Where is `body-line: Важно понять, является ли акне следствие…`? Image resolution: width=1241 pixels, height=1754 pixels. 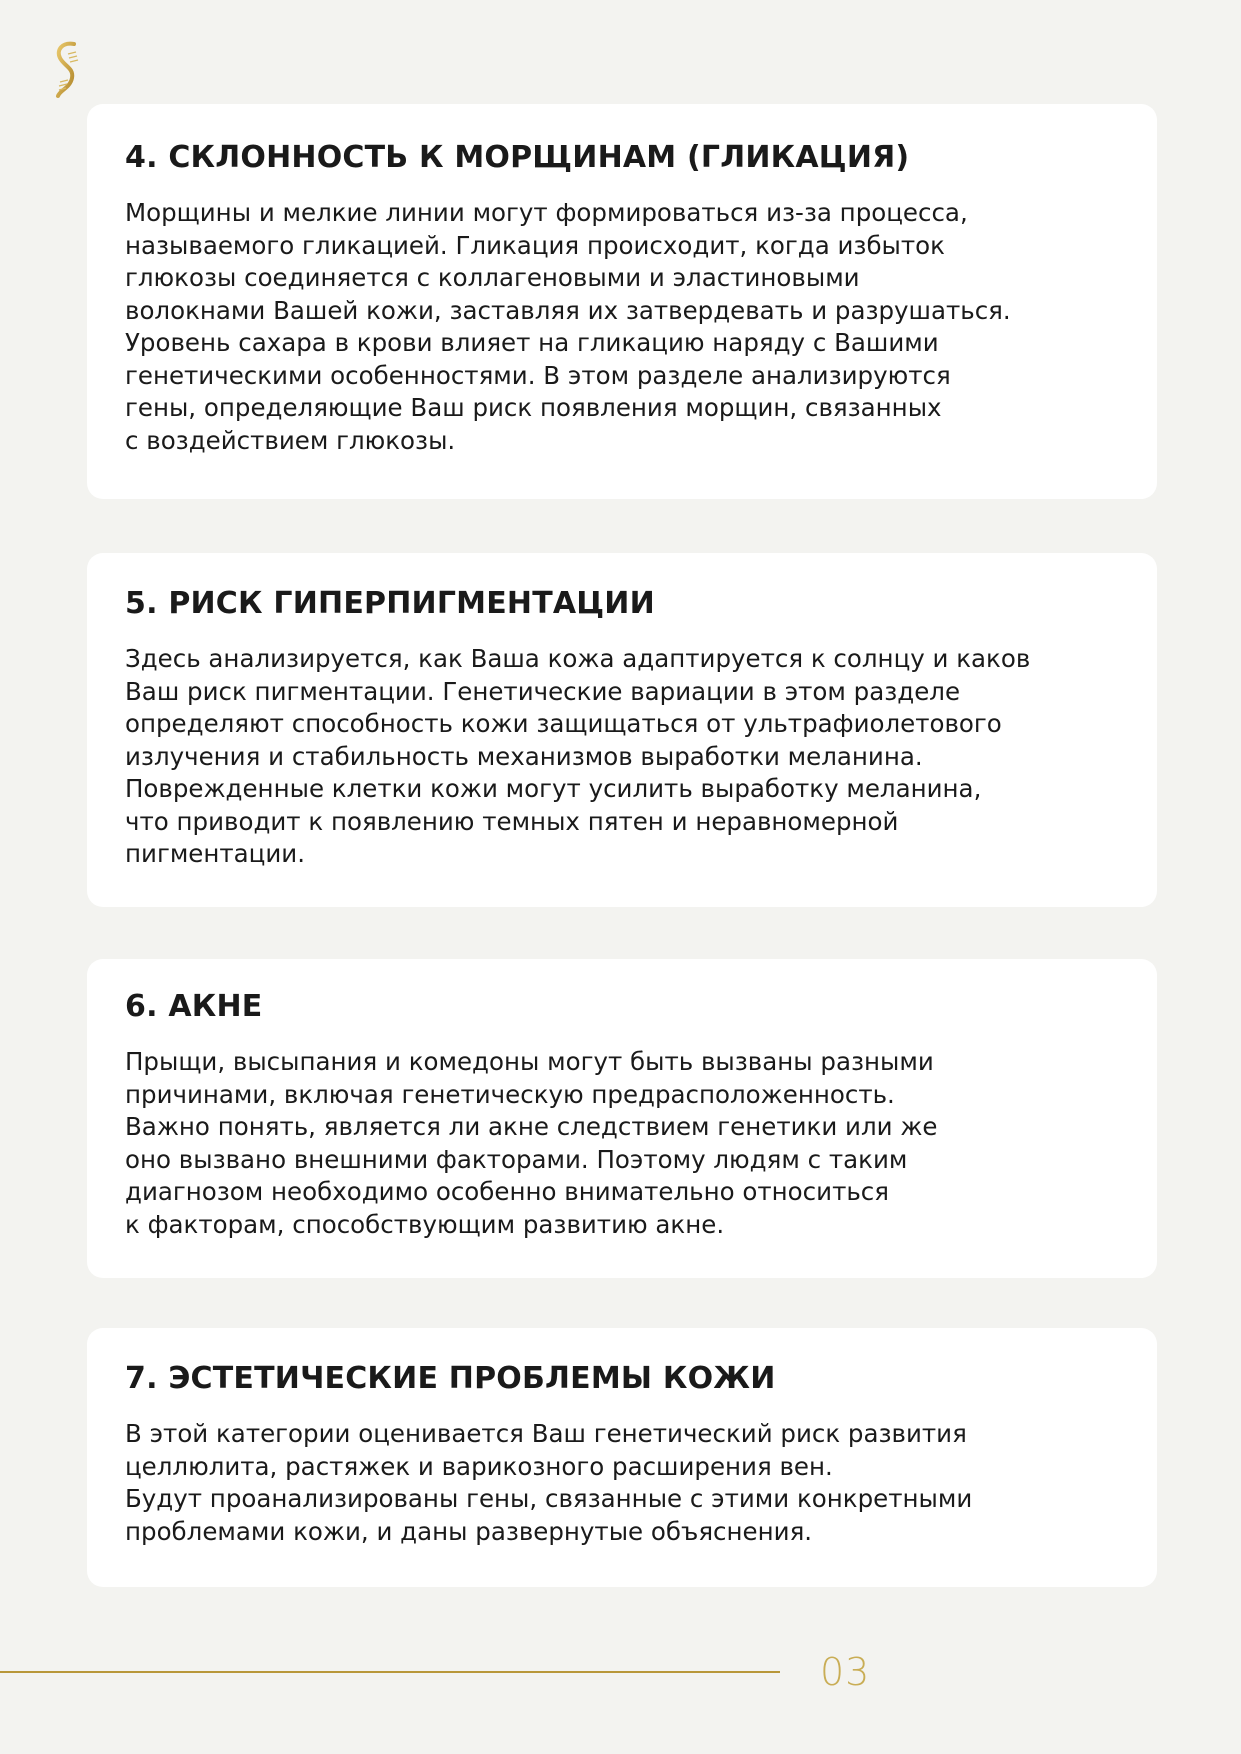
body-line: Важно понять, является ли акне следствие… is located at coordinates (531, 1126).